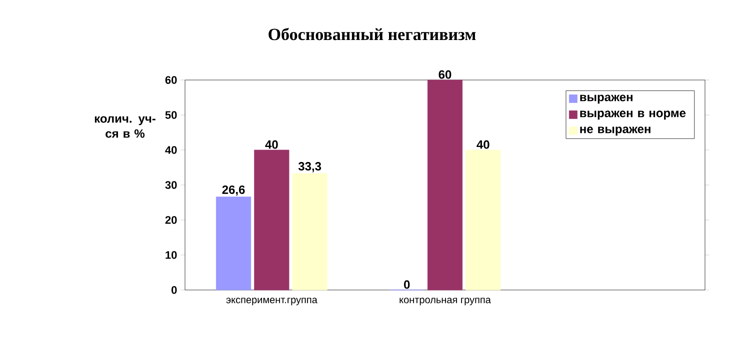 This screenshot has height=352, width=744. Describe the element at coordinates (407, 284) in the screenshot. I see `data-label: 0` at that location.